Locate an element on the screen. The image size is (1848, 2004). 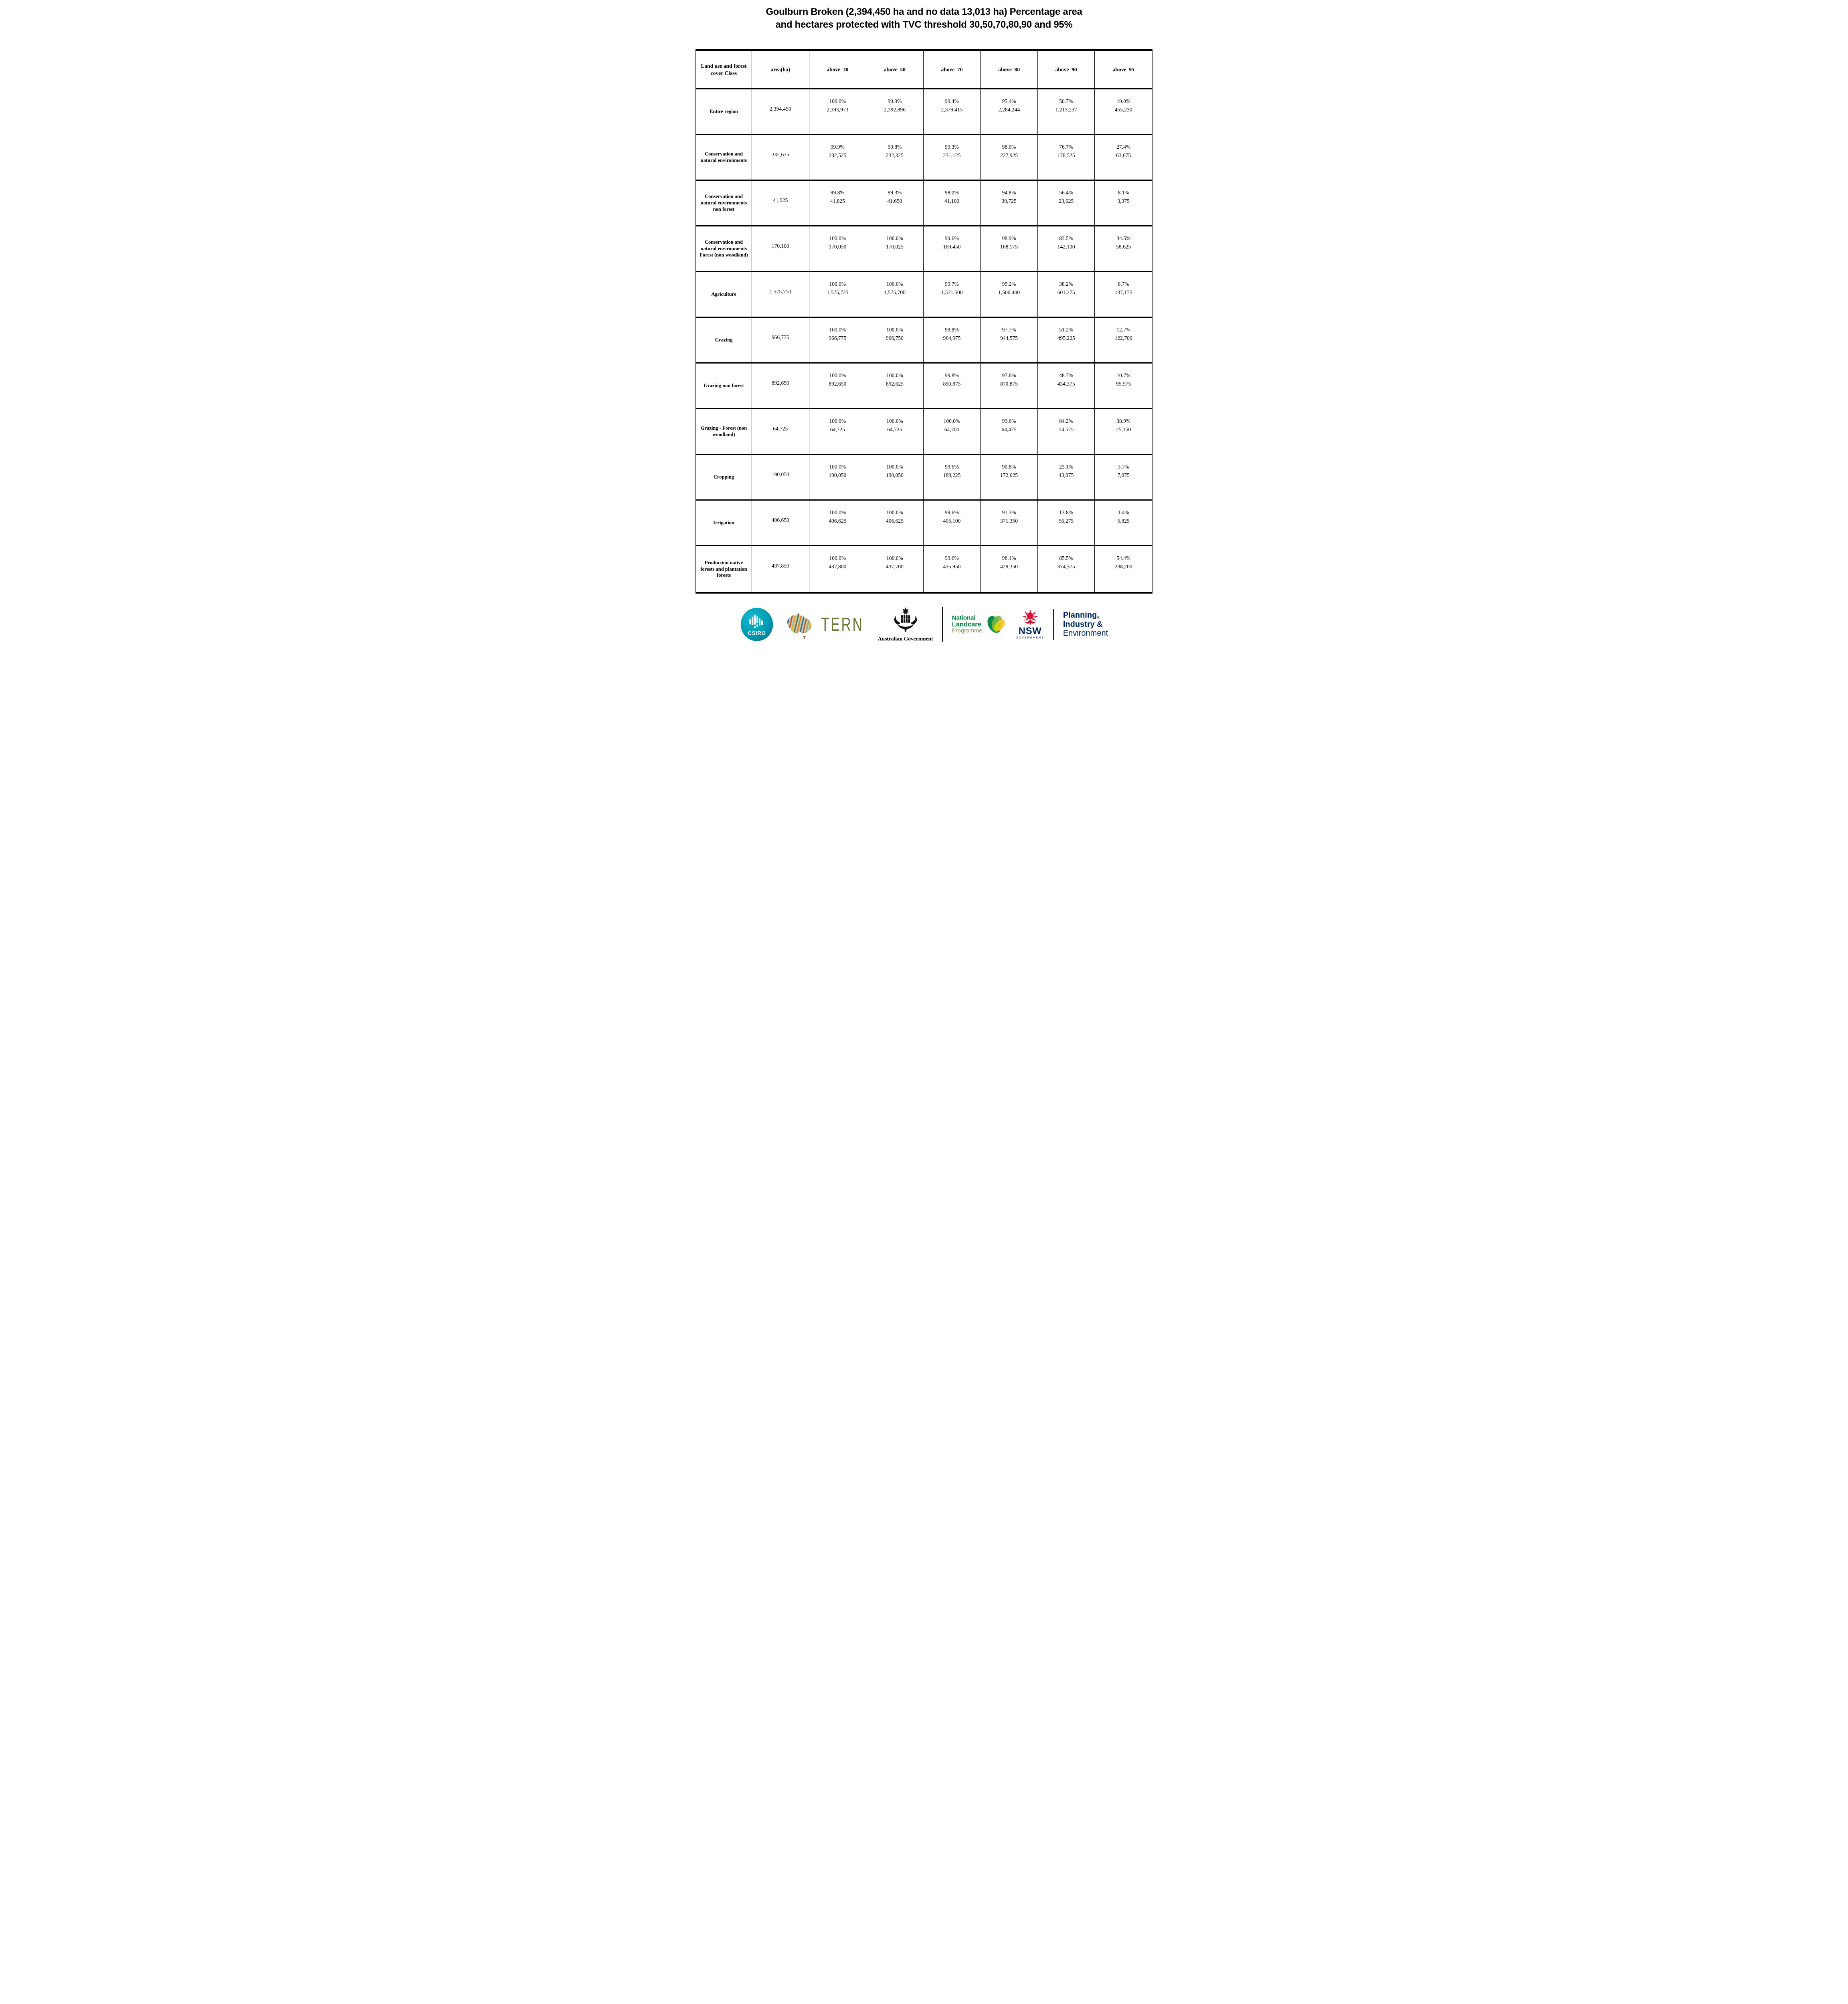
hectares-value: 434,375 is located at coordinates (1066, 384).